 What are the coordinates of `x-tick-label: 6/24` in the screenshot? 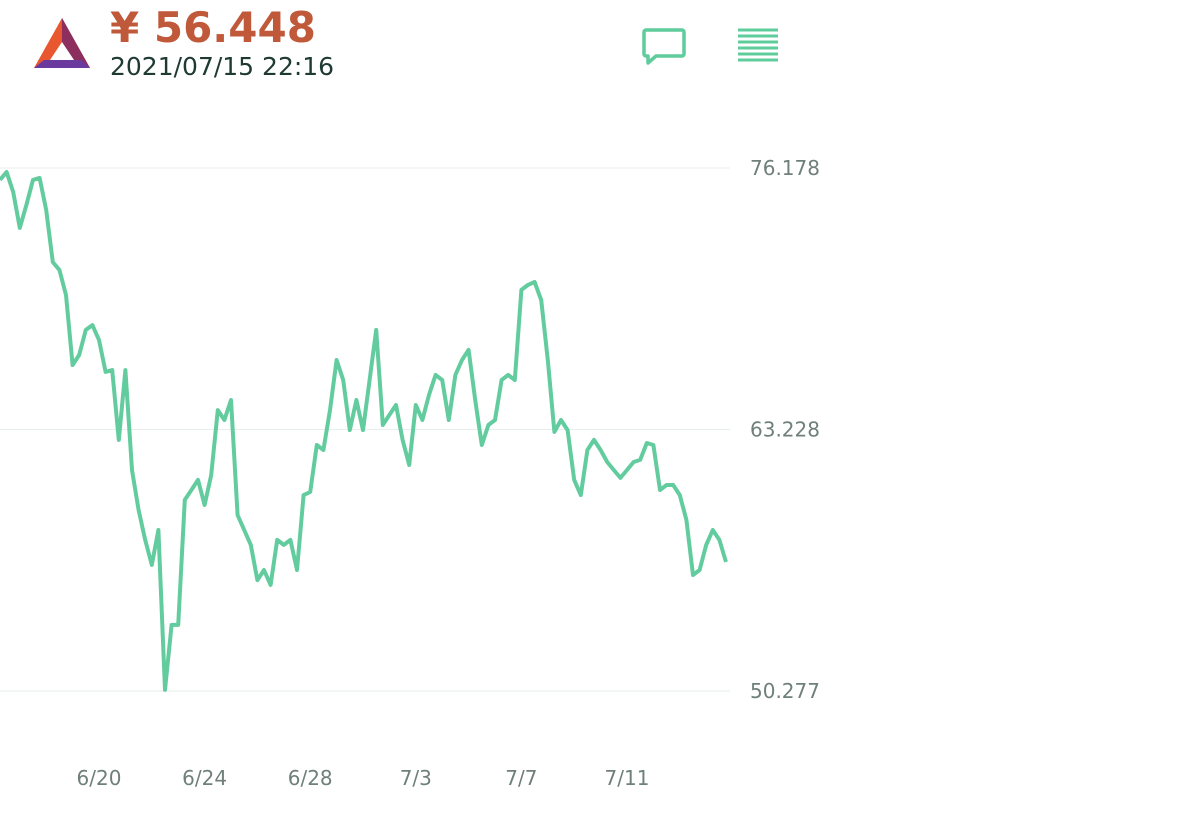 It's located at (204, 778).